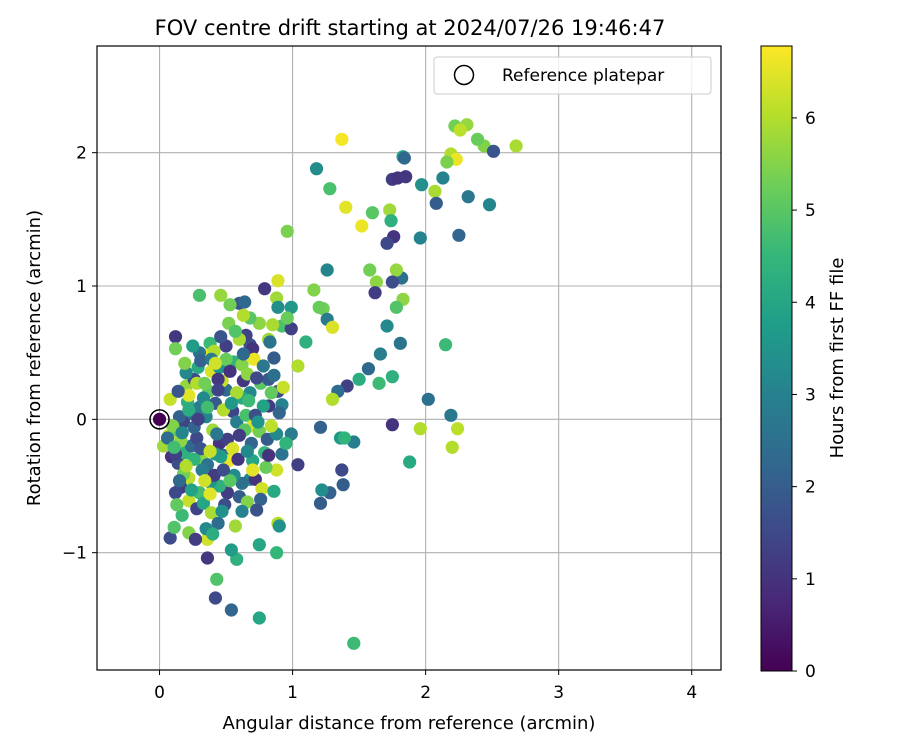 The image size is (900, 750). I want to click on y-tick-label: 0, so click(81, 420).